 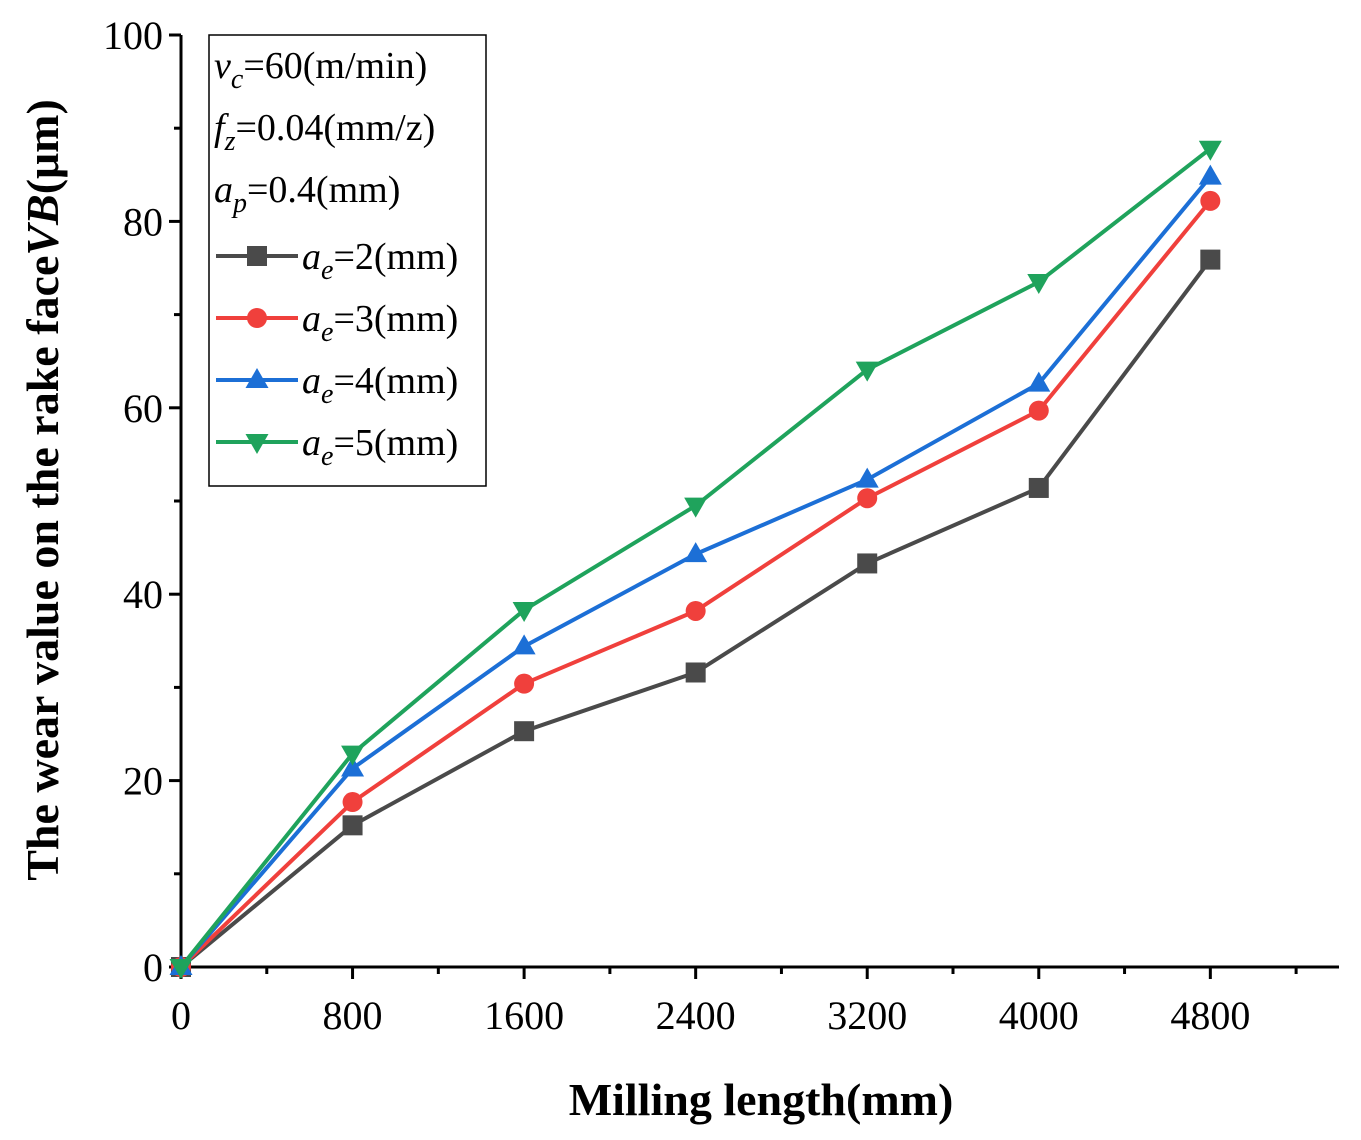 What do you see at coordinates (1210, 1015) in the screenshot?
I see `x-tick-label: 4800` at bounding box center [1210, 1015].